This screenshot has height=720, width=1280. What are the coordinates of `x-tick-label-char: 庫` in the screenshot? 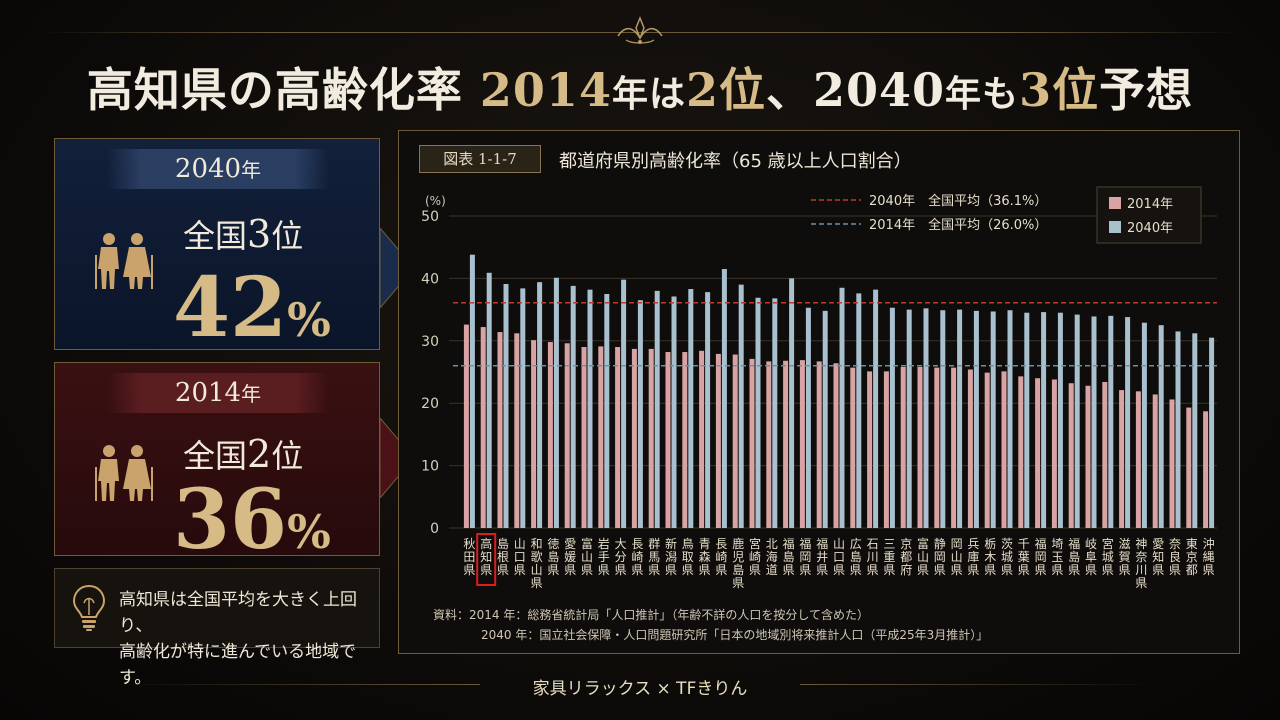 It's located at (973, 557).